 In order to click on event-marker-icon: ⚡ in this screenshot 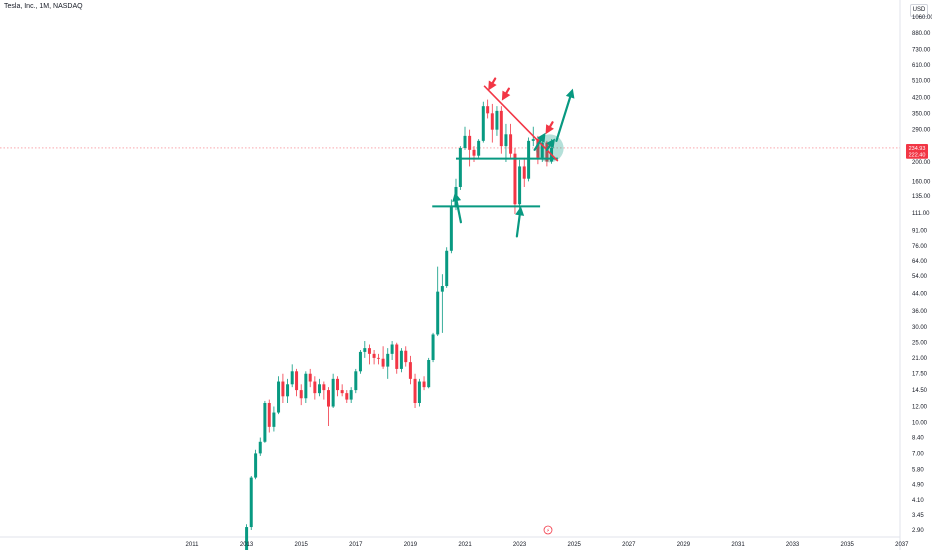, I will do `click(548, 530)`.